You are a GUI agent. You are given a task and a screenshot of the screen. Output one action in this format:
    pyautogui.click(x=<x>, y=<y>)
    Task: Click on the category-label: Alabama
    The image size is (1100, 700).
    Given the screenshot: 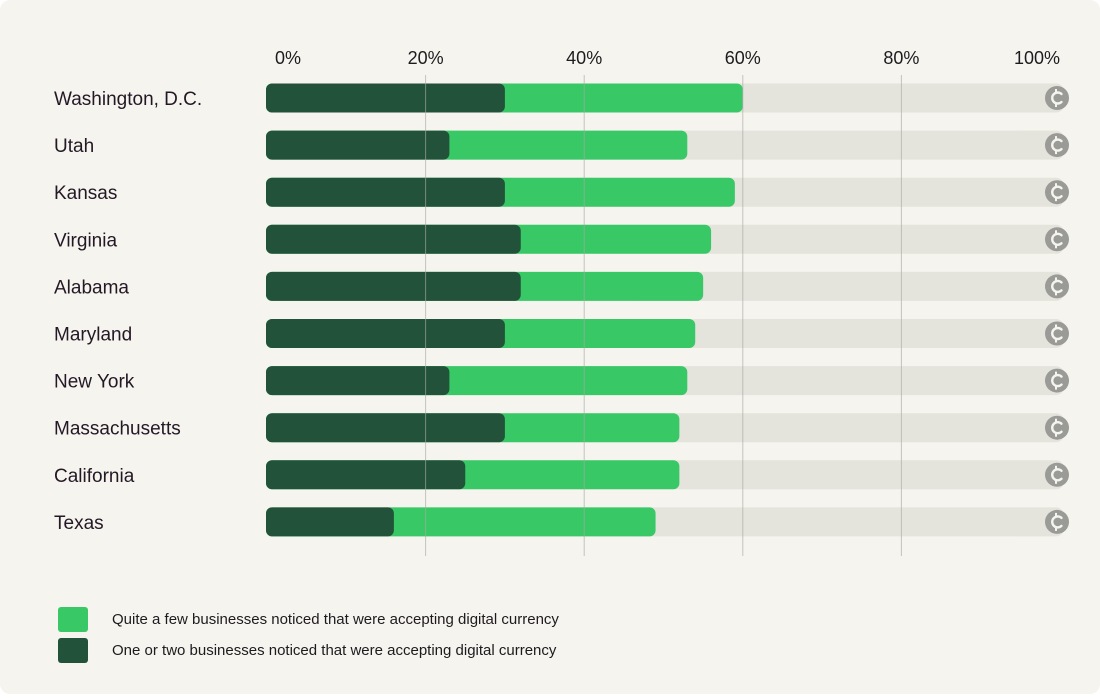 What is the action you would take?
    pyautogui.click(x=91, y=287)
    